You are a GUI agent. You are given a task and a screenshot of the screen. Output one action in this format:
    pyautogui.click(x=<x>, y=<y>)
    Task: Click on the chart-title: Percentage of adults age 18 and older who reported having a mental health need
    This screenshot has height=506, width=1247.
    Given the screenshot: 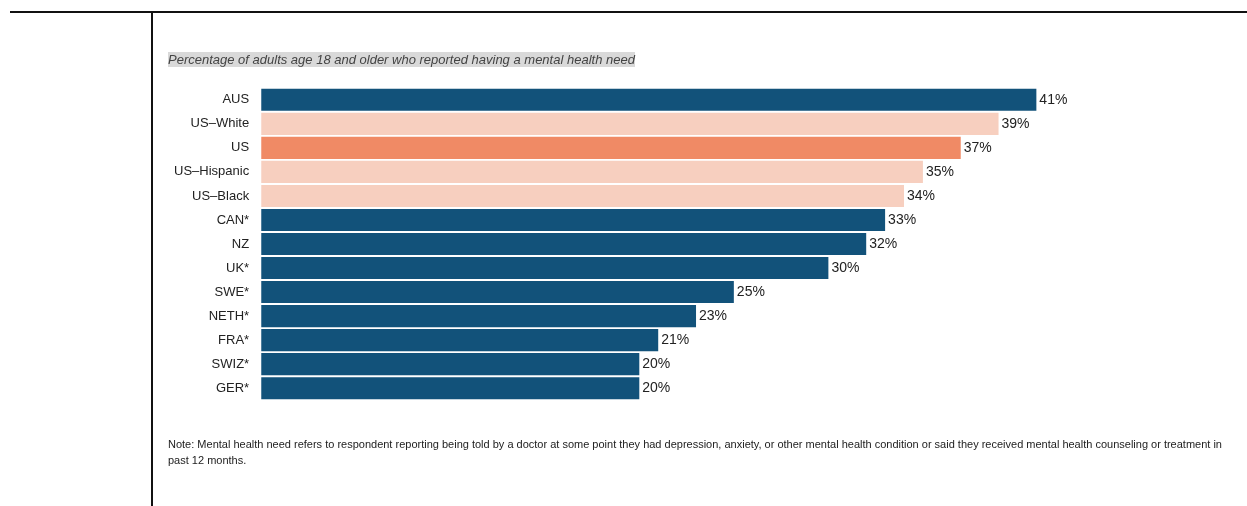 What is the action you would take?
    pyautogui.click(x=401, y=59)
    